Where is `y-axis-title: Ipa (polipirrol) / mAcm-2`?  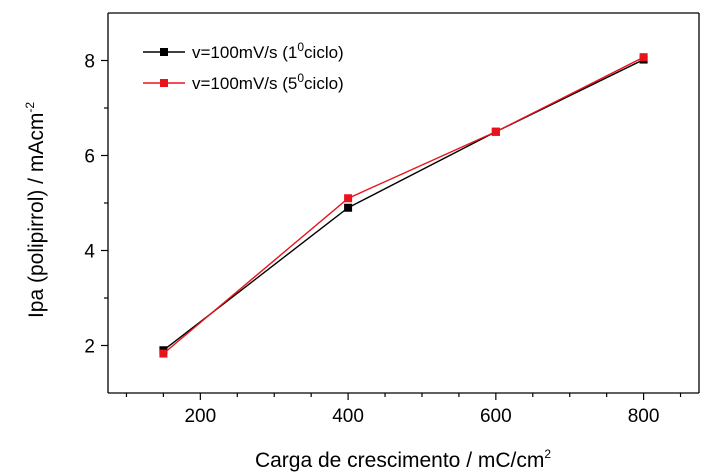
y-axis-title: Ipa (polipirrol) / mAcm-2 is located at coordinates (35, 210).